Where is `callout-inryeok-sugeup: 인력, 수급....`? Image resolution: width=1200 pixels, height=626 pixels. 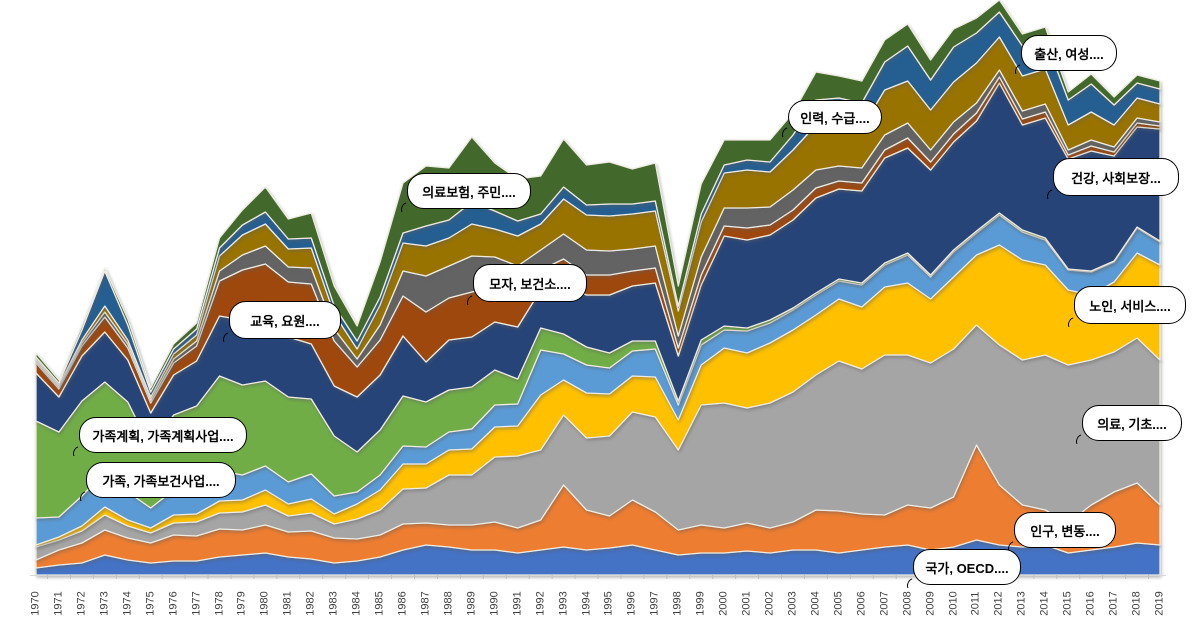
callout-inryeok-sugeup: 인력, 수급.... is located at coordinates (835, 117).